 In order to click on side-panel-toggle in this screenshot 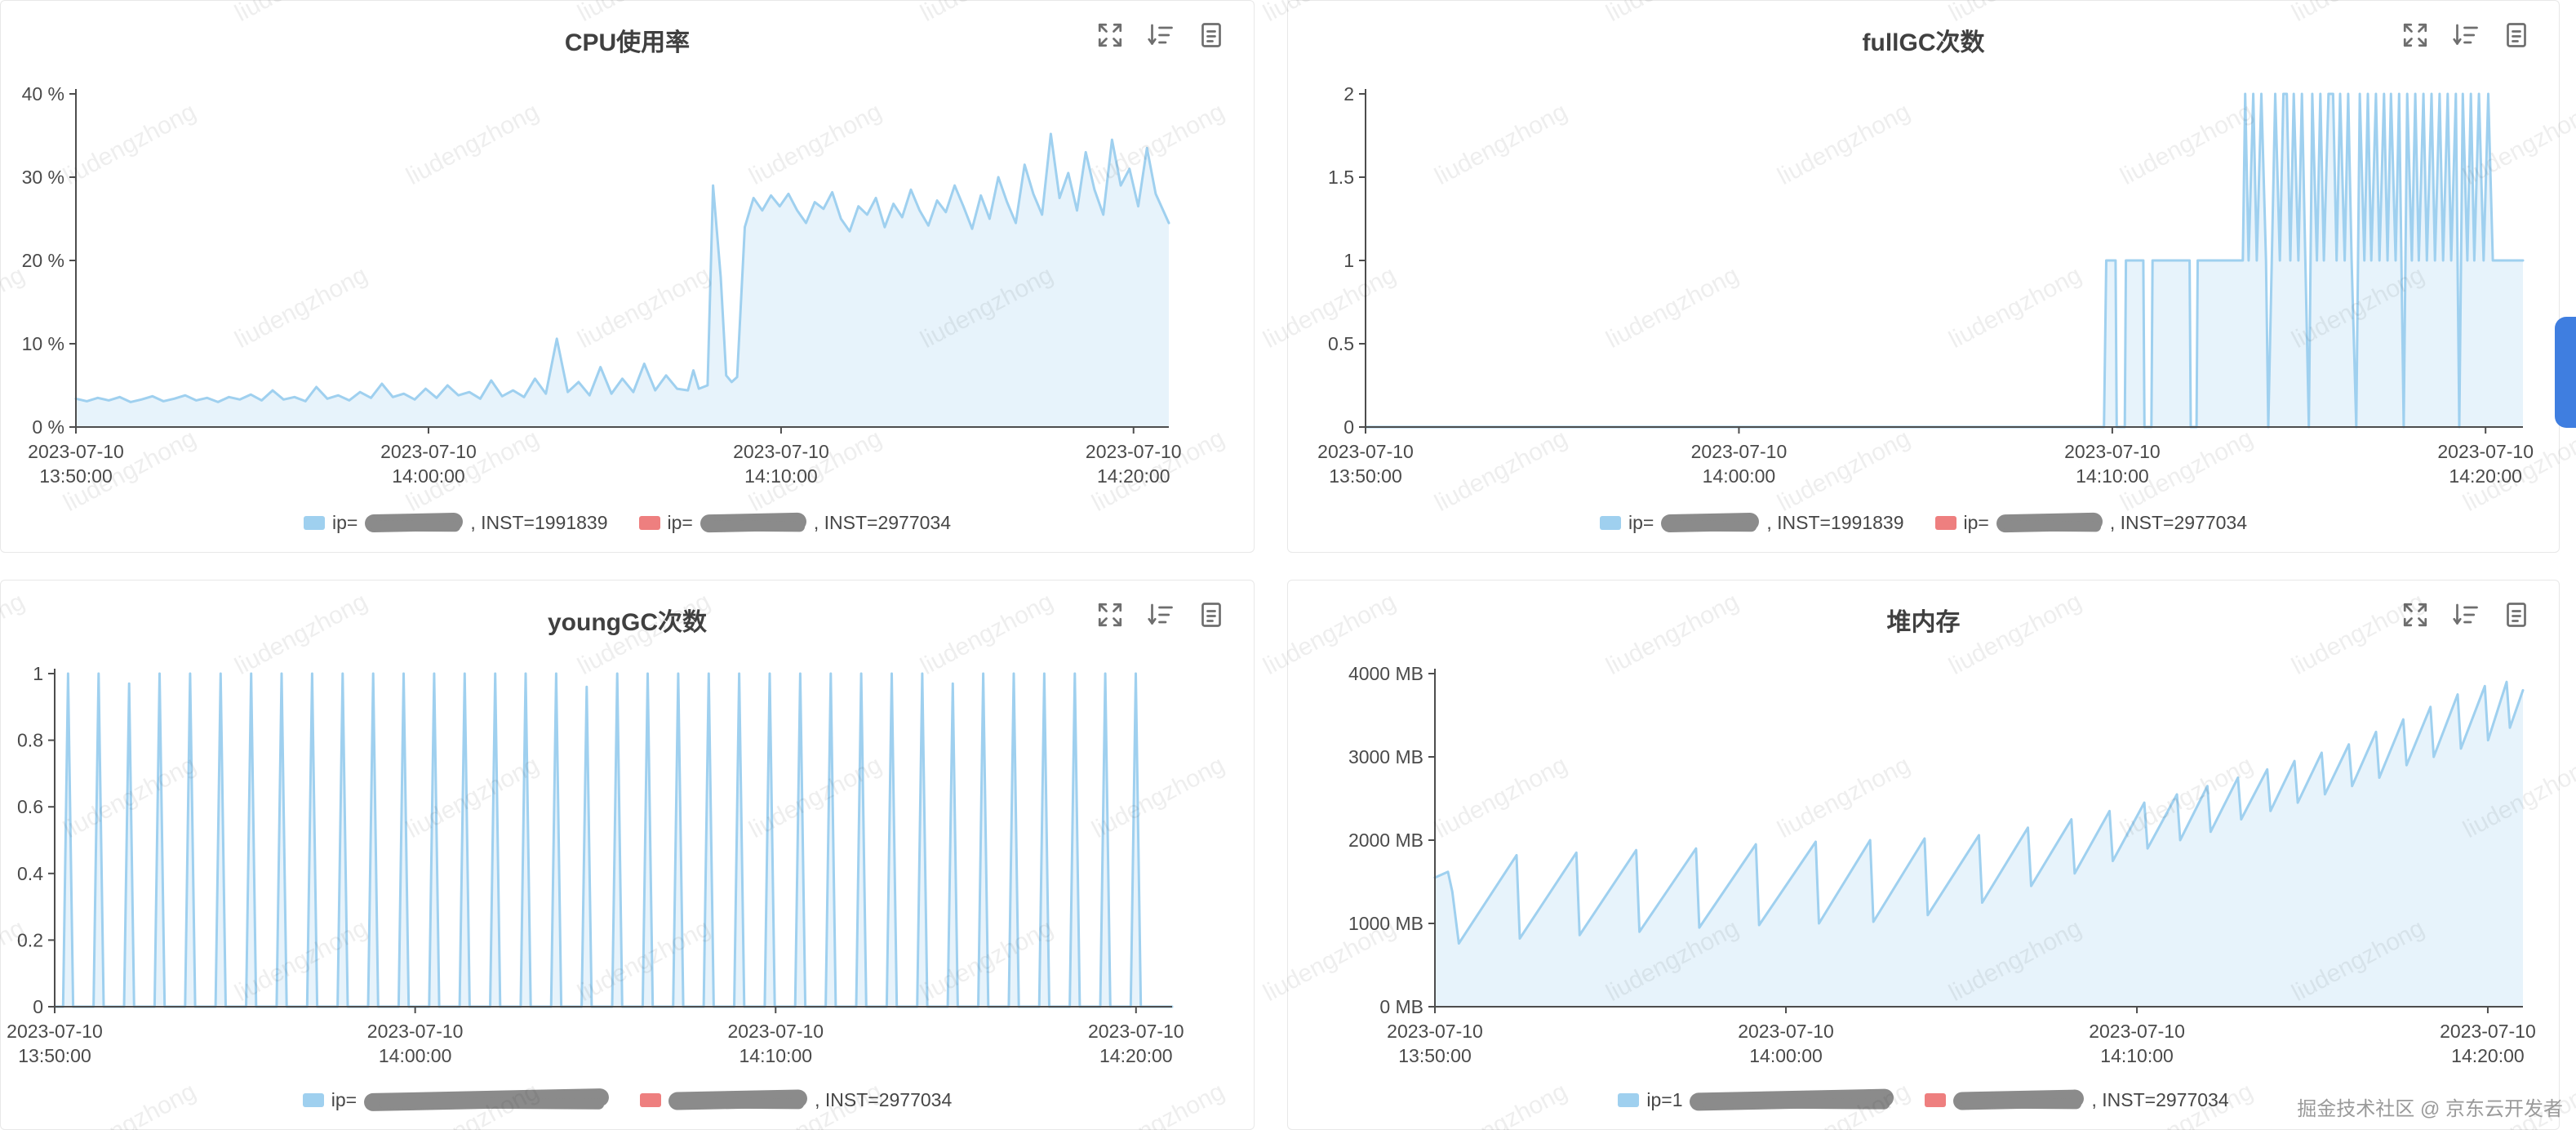, I will do `click(2565, 372)`.